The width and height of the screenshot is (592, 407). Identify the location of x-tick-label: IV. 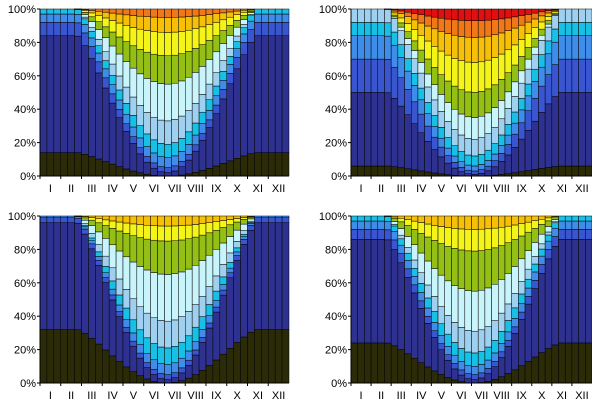
(421, 189).